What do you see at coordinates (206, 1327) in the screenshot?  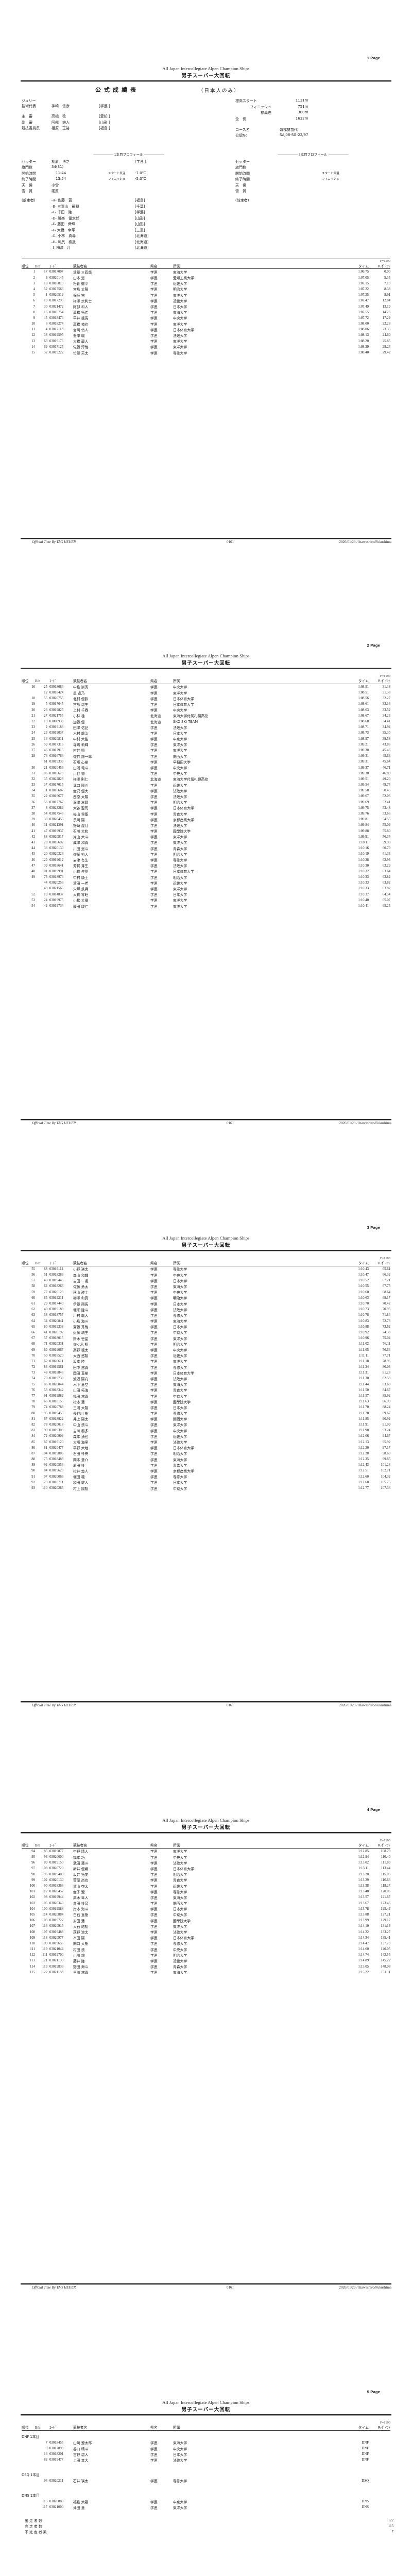 I see `table-row: 65 80 03019338 齋藤 秀哉 学連 日本大学 1:10.88 73.62` at bounding box center [206, 1327].